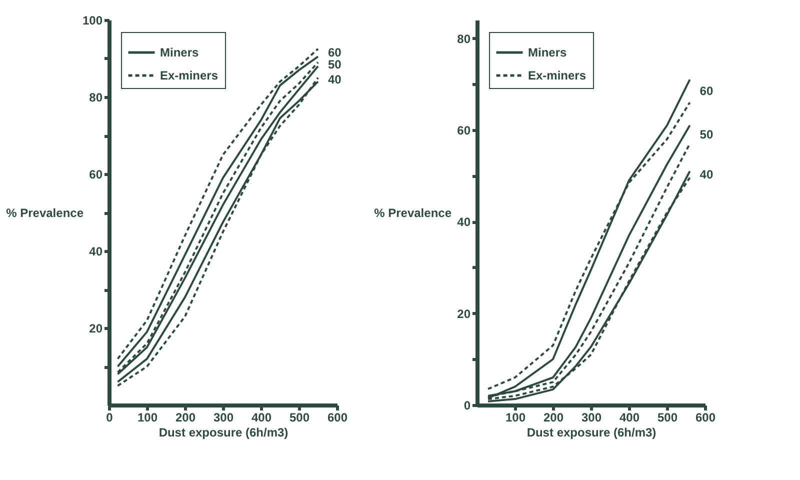 This screenshot has width=800, height=480. Describe the element at coordinates (110, 417) in the screenshot. I see `x-tick-label: 0` at that location.